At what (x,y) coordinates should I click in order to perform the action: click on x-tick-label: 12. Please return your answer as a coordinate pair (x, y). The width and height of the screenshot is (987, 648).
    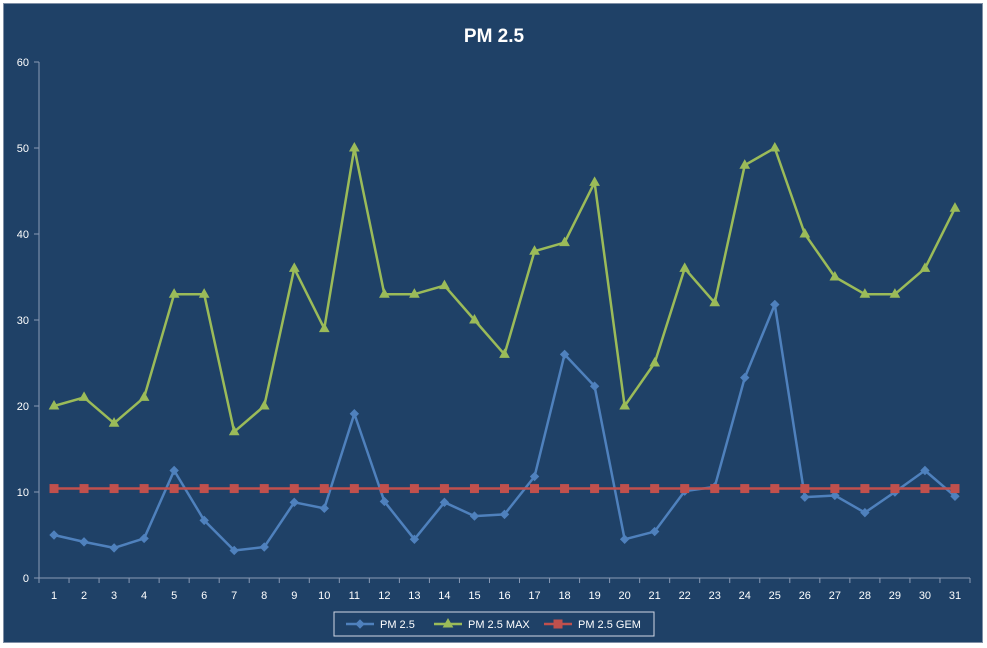
    Looking at the image, I should click on (384, 596).